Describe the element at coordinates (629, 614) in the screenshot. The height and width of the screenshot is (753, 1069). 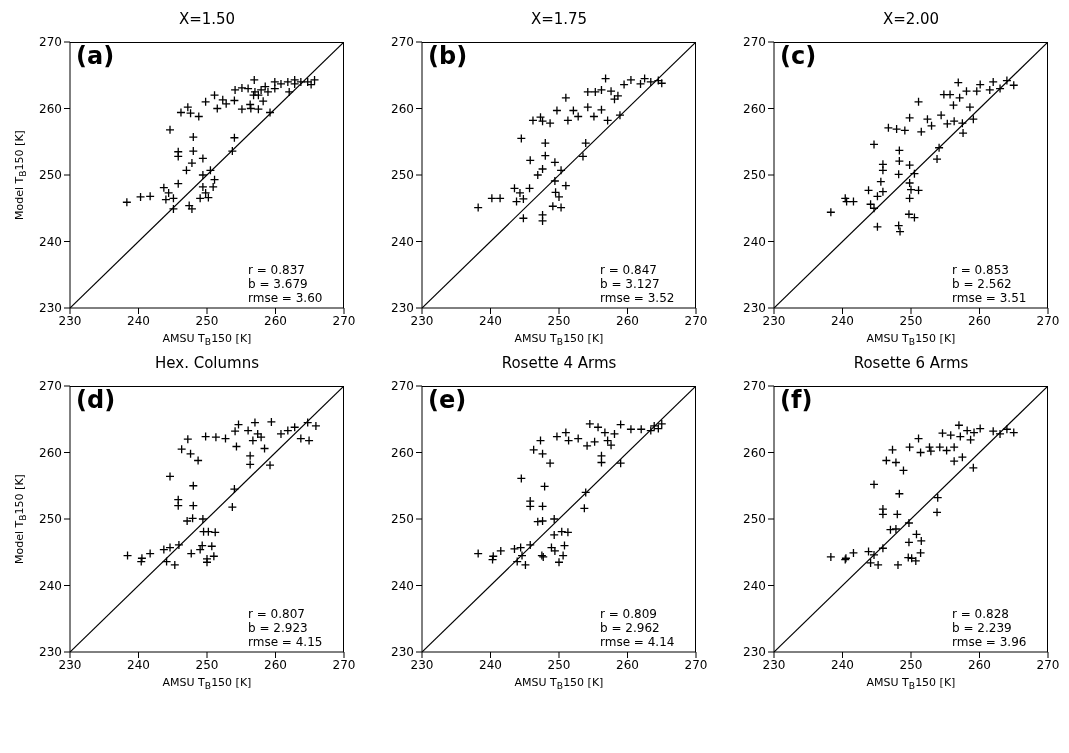
I see `annotation: r = 0.809` at that location.